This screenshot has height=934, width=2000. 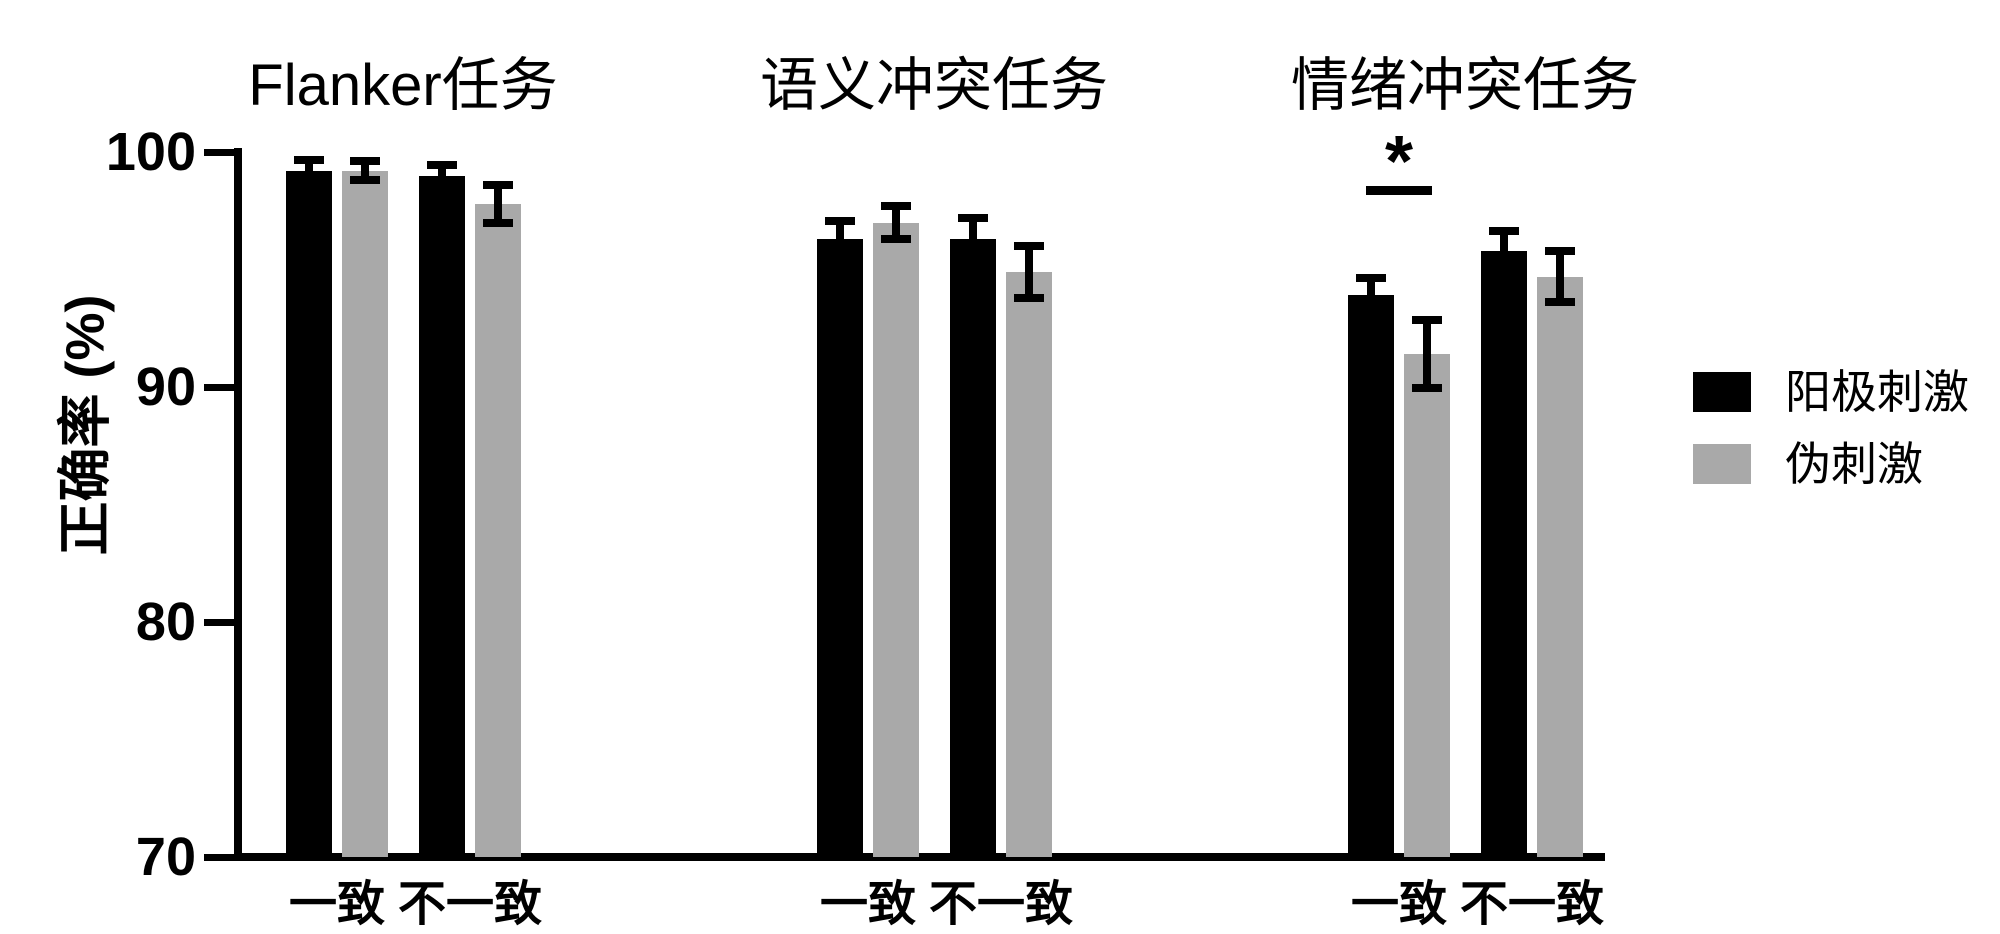 I want to click on y-tick-label: 80, so click(x=165, y=622).